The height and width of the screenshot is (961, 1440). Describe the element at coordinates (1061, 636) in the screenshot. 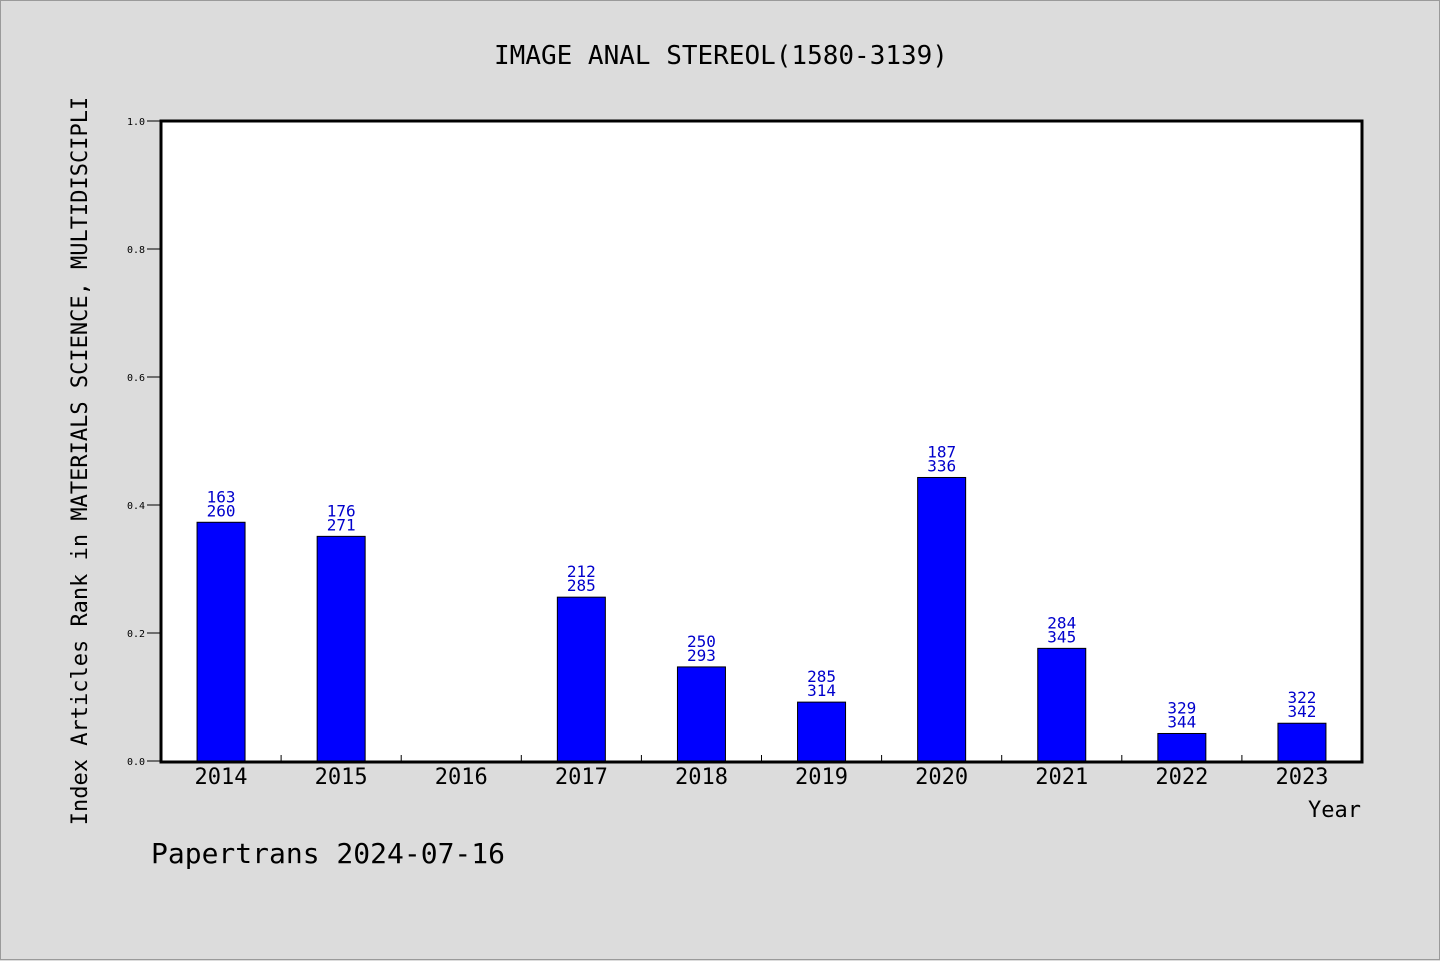

I see `bar-label-bottom: 345` at that location.